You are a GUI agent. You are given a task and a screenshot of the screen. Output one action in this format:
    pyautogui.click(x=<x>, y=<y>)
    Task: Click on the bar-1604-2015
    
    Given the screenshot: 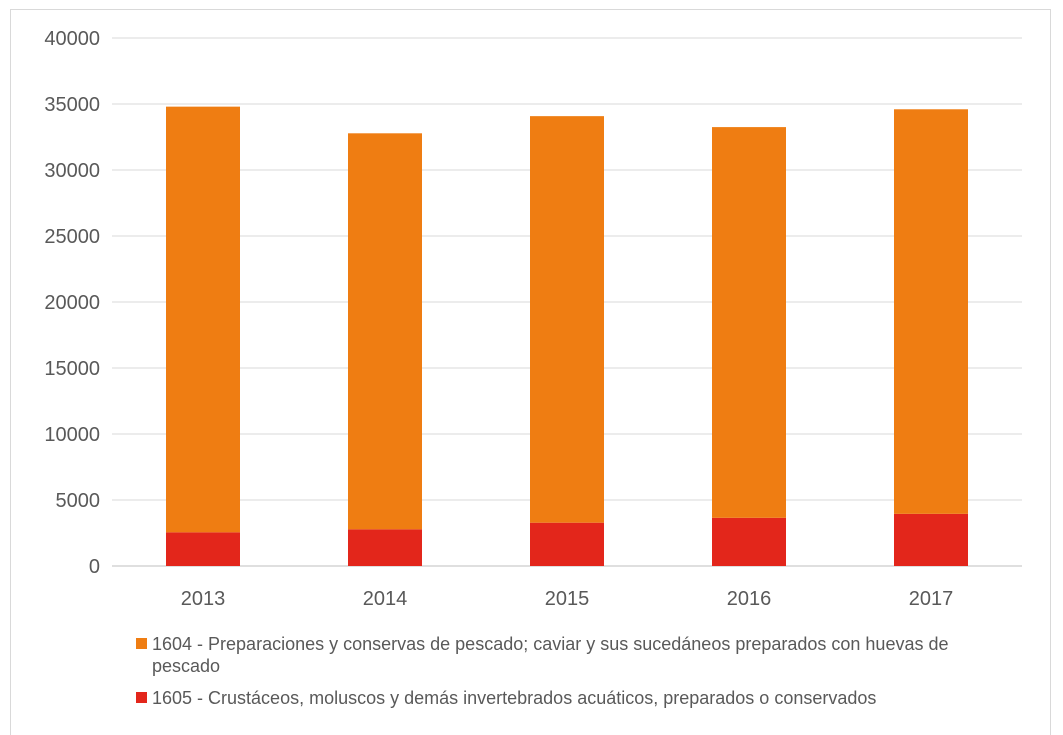 What is the action you would take?
    pyautogui.click(x=567, y=319)
    